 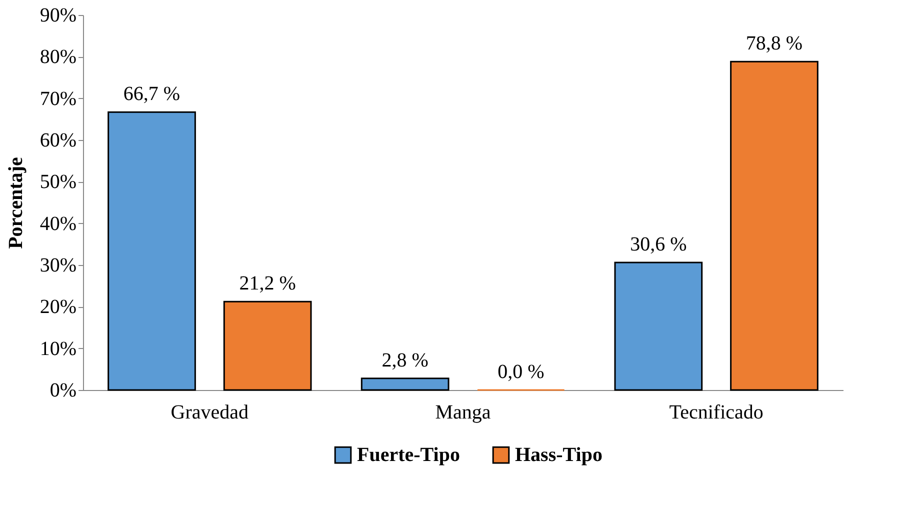 What do you see at coordinates (267, 283) in the screenshot?
I see `data-label: 21,2 %` at bounding box center [267, 283].